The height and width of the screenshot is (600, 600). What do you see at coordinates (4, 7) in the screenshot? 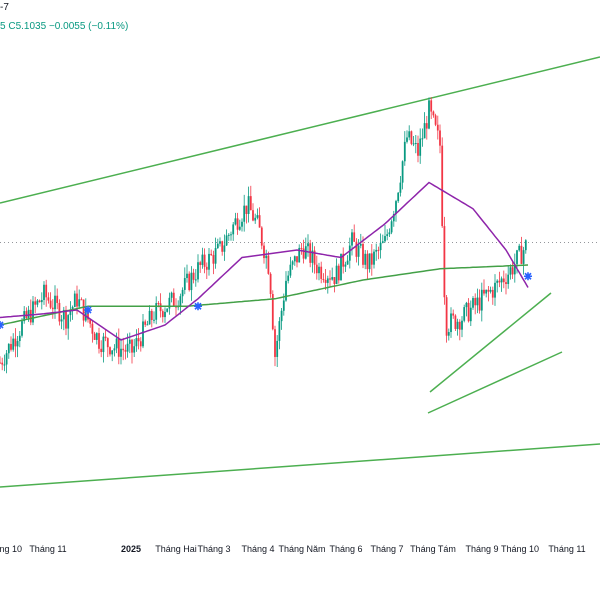
I see `symbol-header: -7` at bounding box center [4, 7].